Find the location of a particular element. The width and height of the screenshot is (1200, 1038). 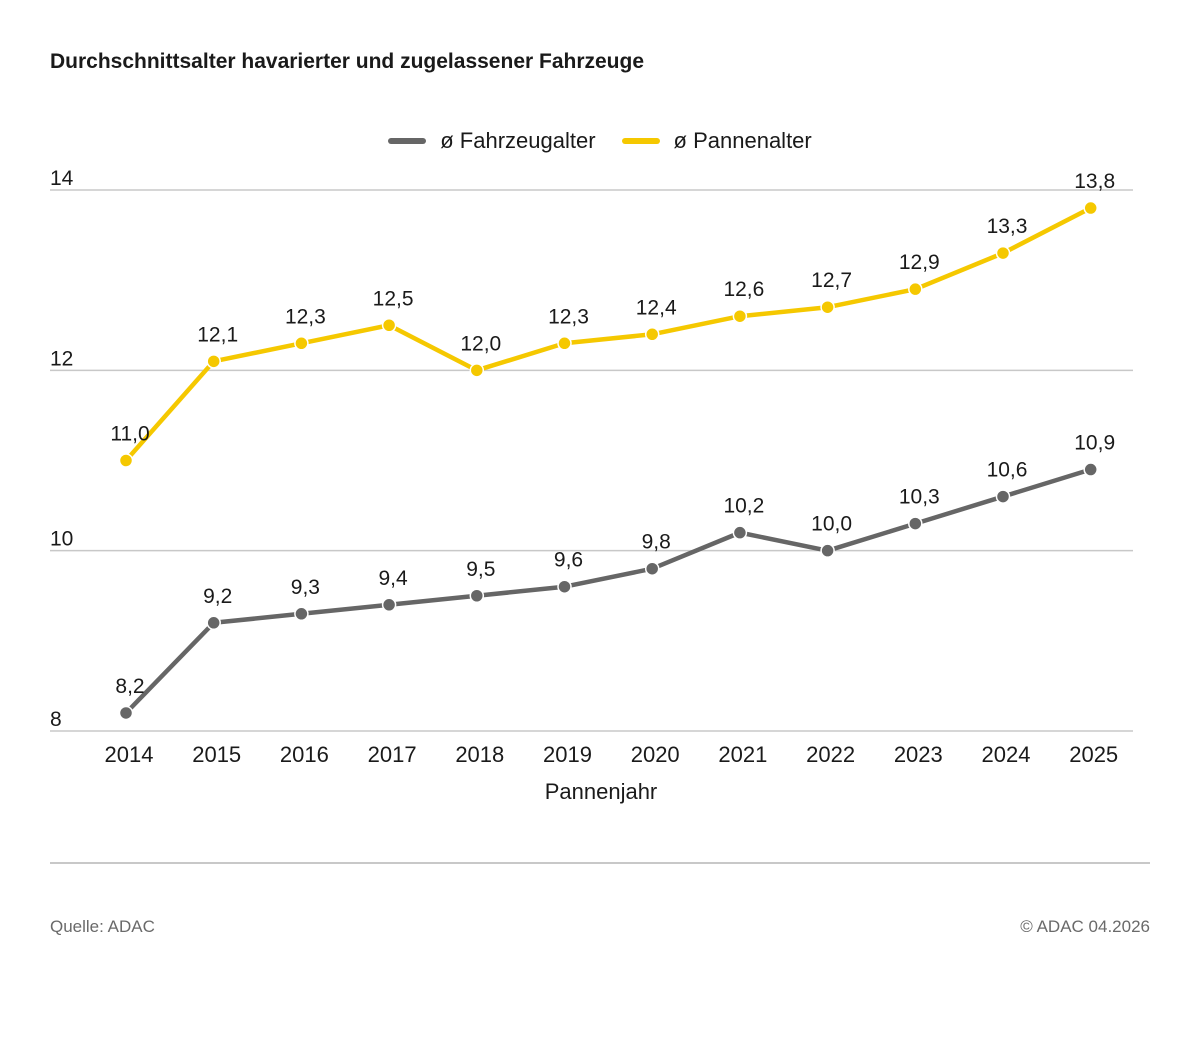

x-tick-label: 2020 is located at coordinates (655, 754).